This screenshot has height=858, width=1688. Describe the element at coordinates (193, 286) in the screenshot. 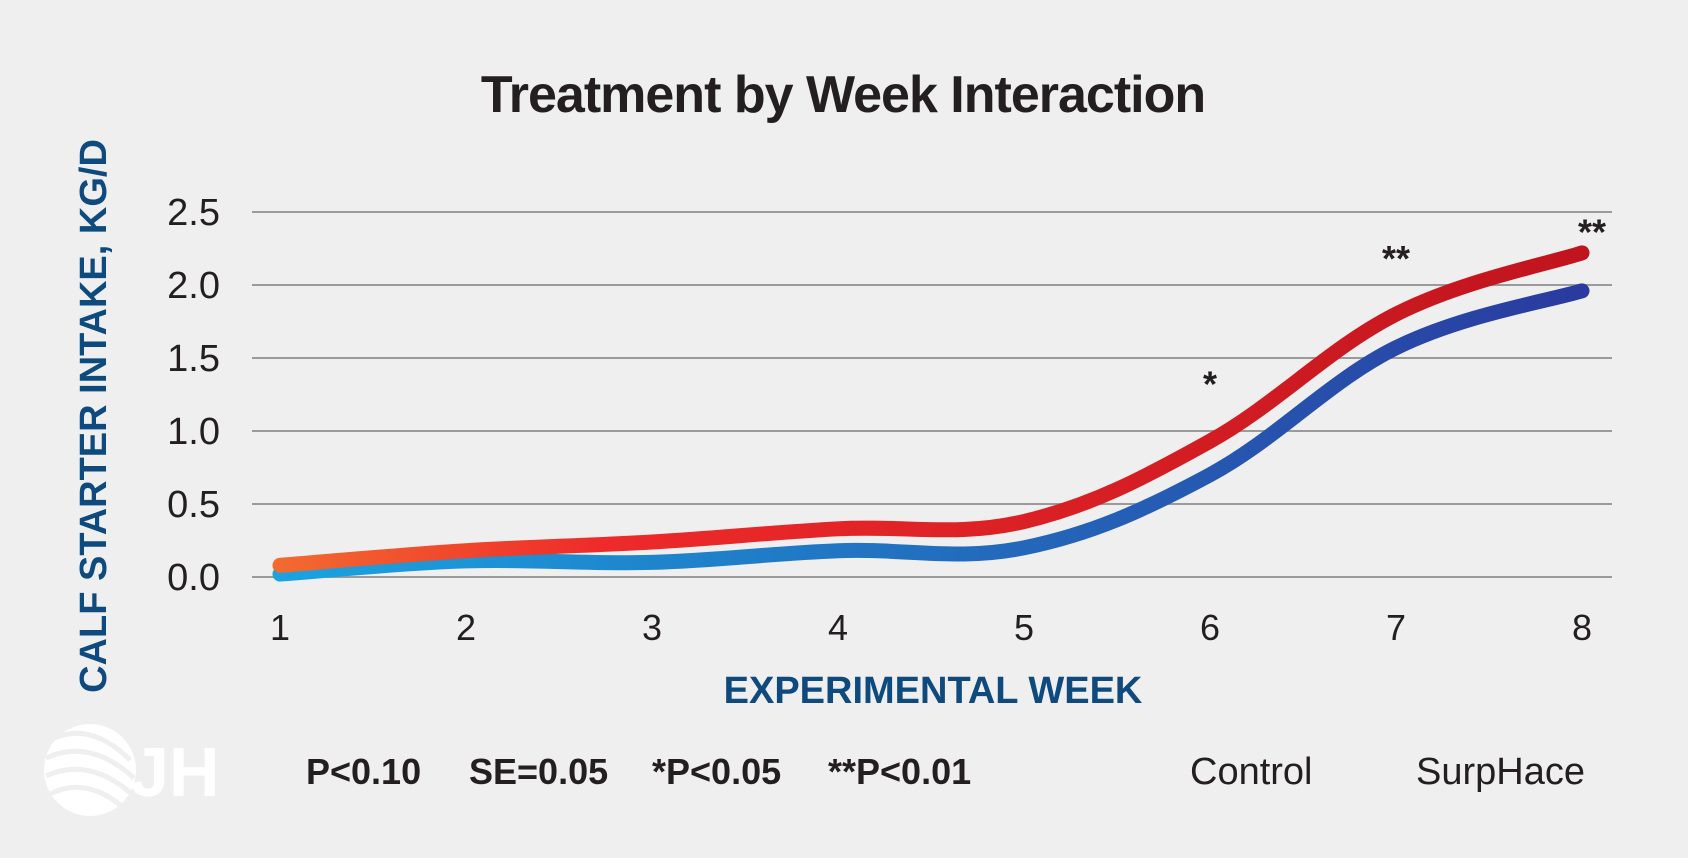

I see `y-tick-label: 2.0` at that location.